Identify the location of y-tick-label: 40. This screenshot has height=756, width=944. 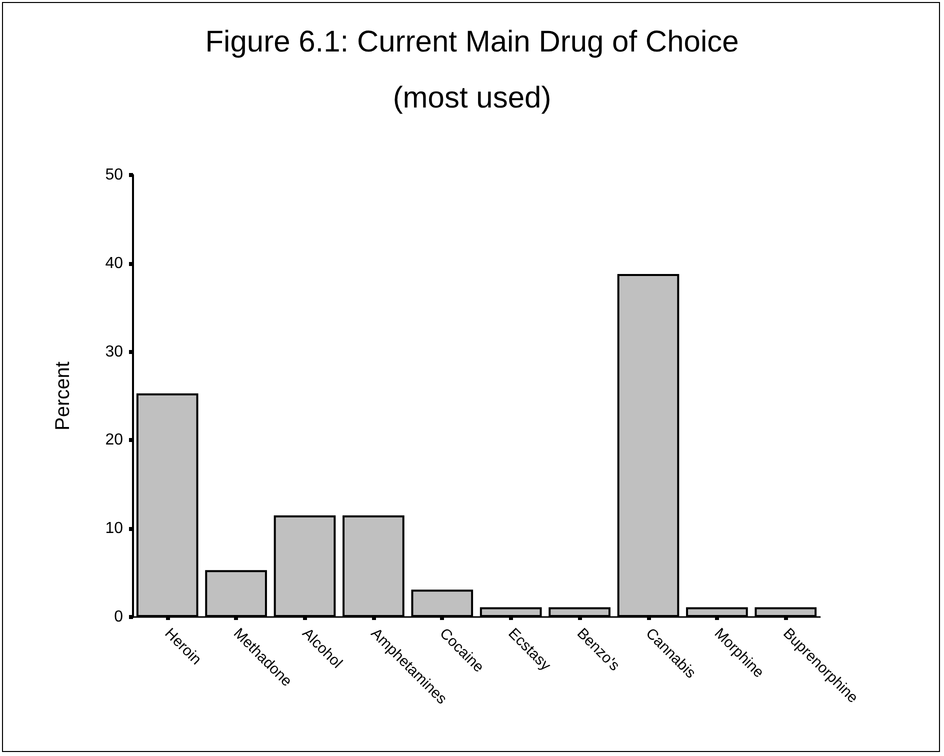
(114, 263).